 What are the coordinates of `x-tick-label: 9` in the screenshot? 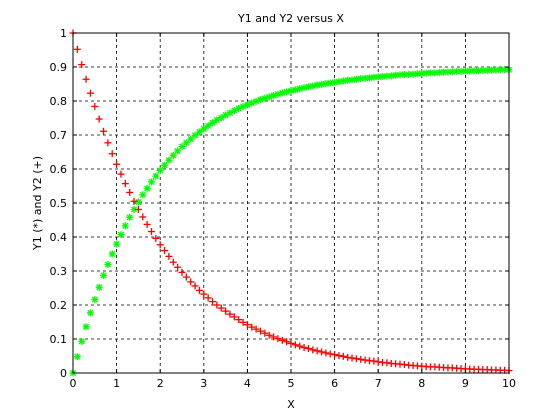 It's located at (465, 383).